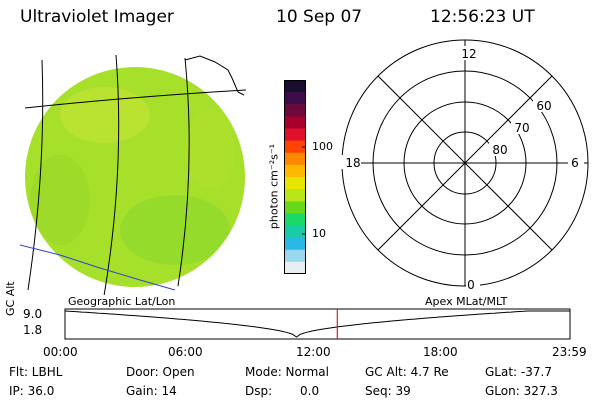  What do you see at coordinates (518, 372) in the screenshot?
I see `status-glat: GLat: -37.7` at bounding box center [518, 372].